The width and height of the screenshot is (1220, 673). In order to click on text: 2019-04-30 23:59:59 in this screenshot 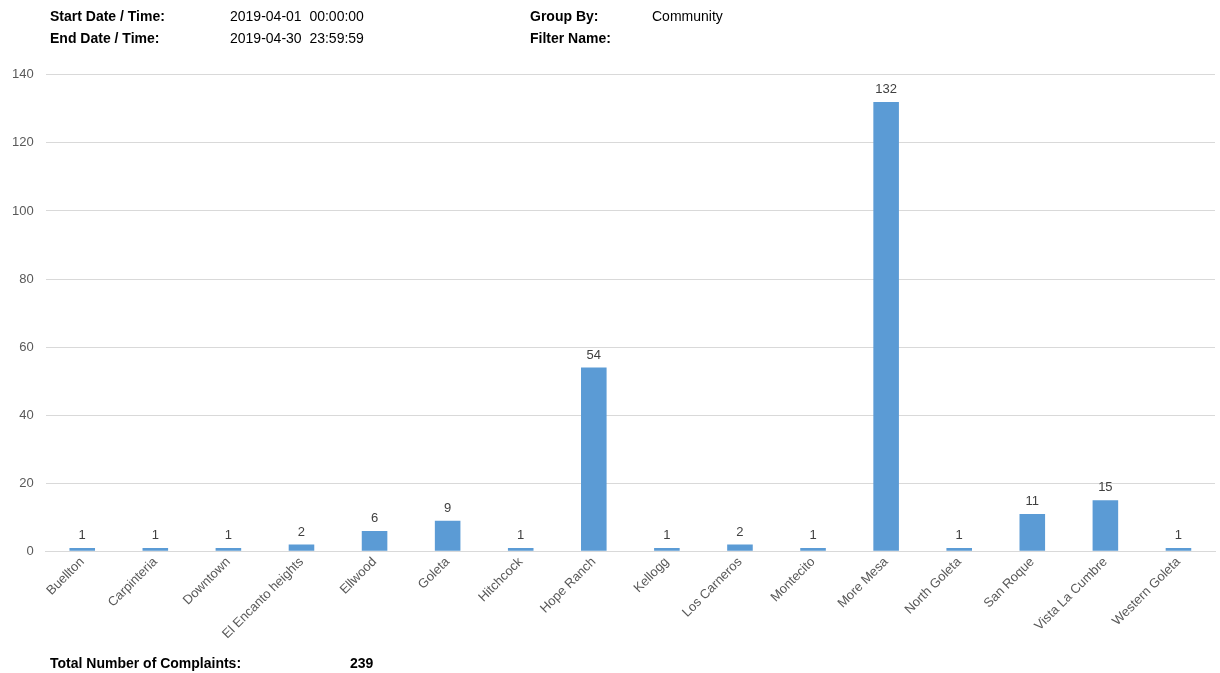, I will do `click(297, 38)`.